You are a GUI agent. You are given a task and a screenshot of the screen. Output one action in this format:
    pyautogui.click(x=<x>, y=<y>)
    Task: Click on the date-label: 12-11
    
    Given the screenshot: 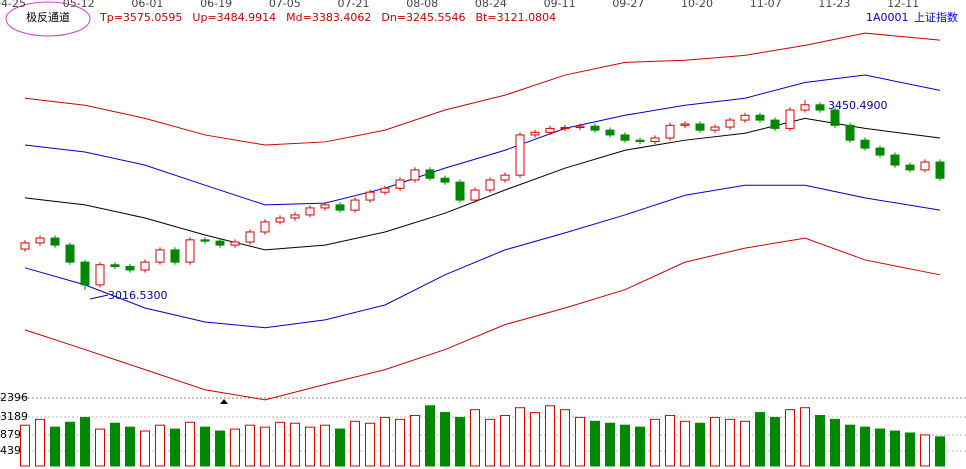 What is the action you would take?
    pyautogui.click(x=903, y=5)
    